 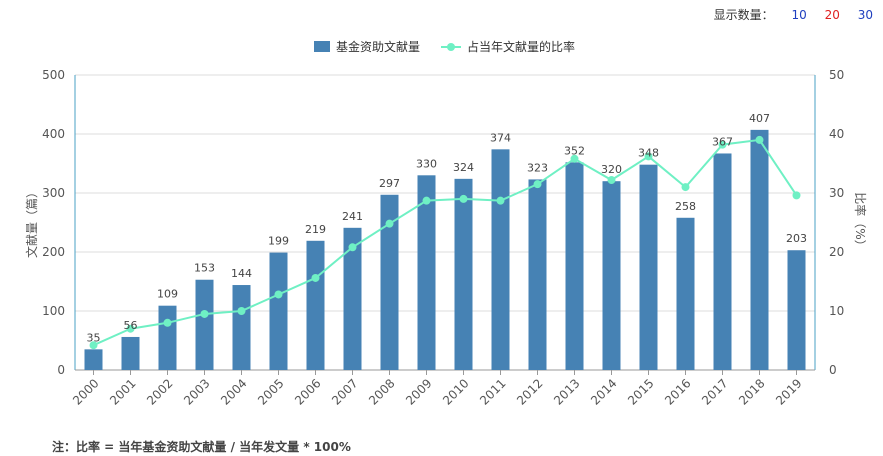 What do you see at coordinates (836, 252) in the screenshot?
I see `y2-tick-label: 20` at bounding box center [836, 252].